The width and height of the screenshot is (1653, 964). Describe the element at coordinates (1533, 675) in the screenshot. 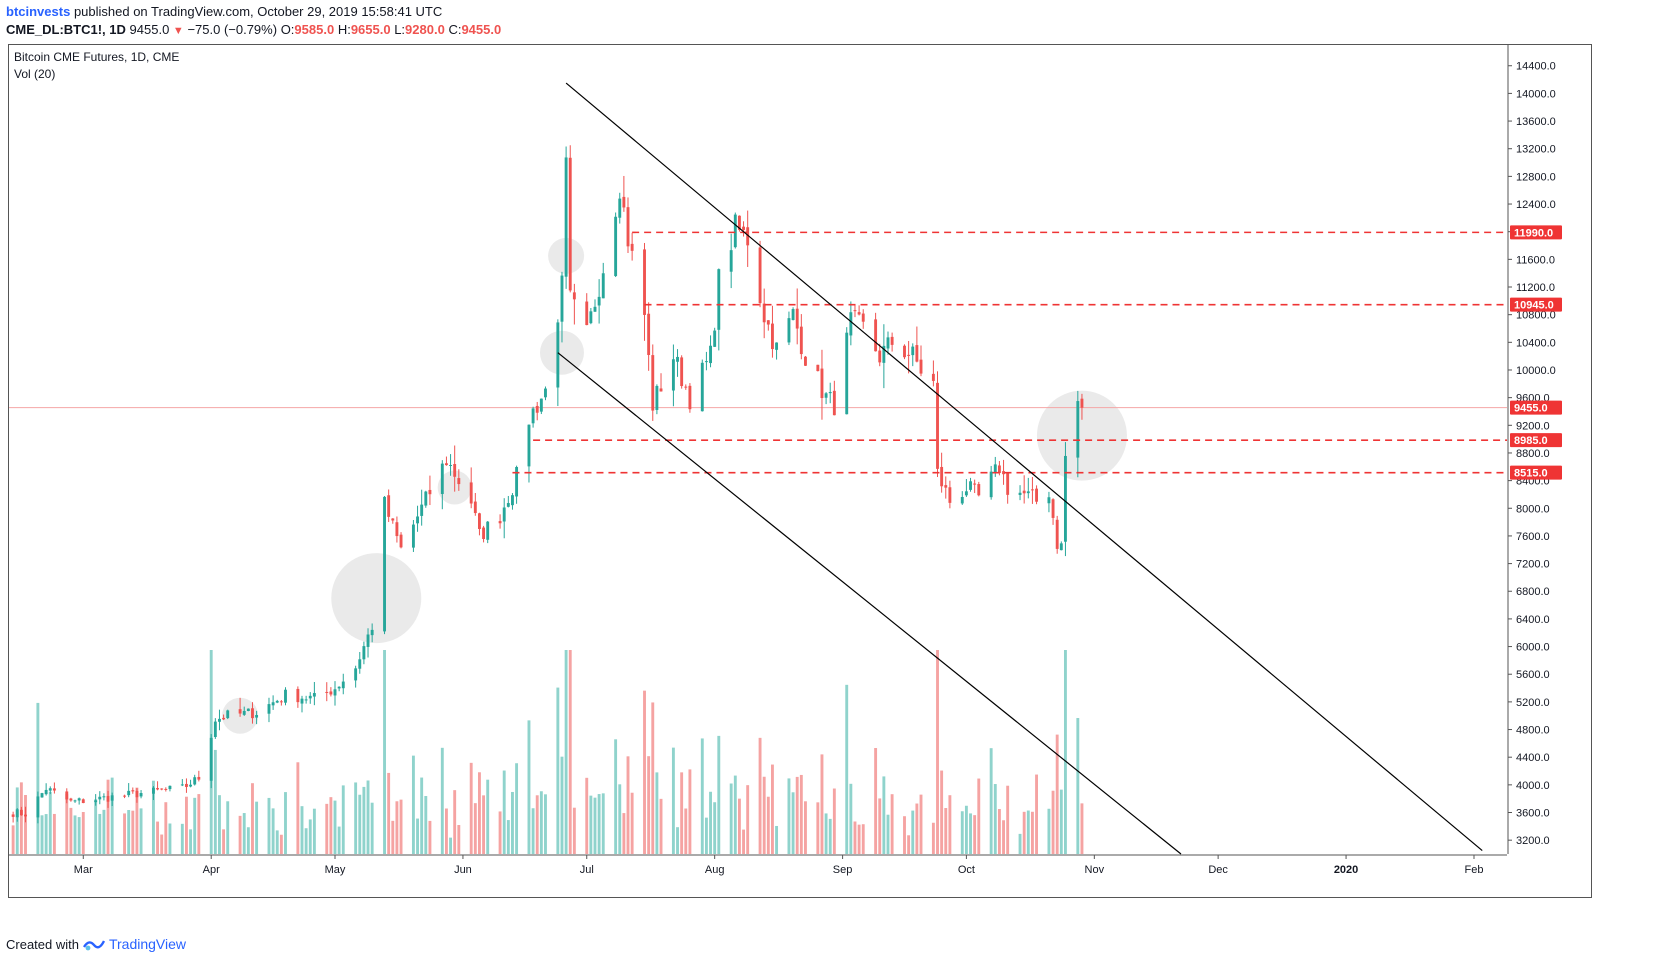

I see `price-tick-label: 5600.0` at that location.